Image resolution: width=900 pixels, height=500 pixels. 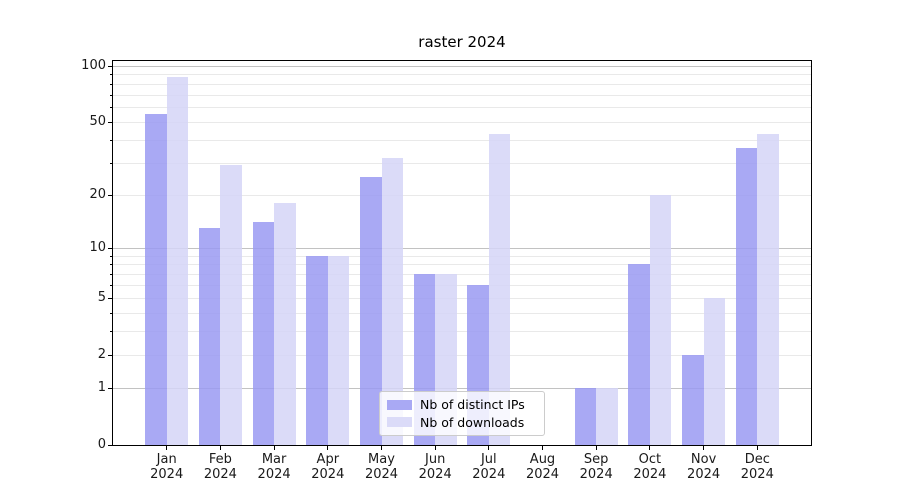 What do you see at coordinates (381, 467) in the screenshot?
I see `x-tick-label-may: May 2024` at bounding box center [381, 467].